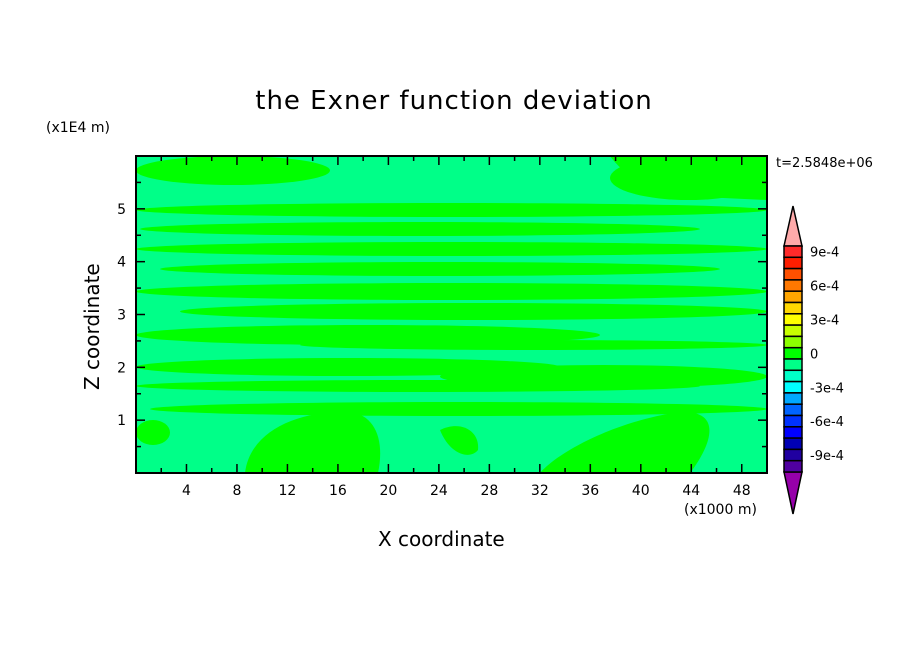 This screenshot has height=654, width=904. Describe the element at coordinates (590, 491) in the screenshot. I see `x-tick-label: 36` at that location.